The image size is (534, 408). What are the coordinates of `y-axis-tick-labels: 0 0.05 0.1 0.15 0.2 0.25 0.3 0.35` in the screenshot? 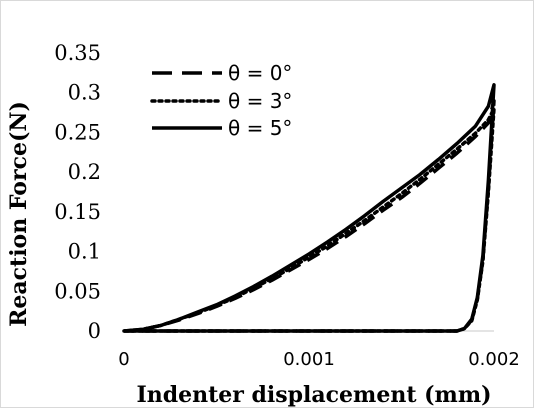 It's located at (77, 192).